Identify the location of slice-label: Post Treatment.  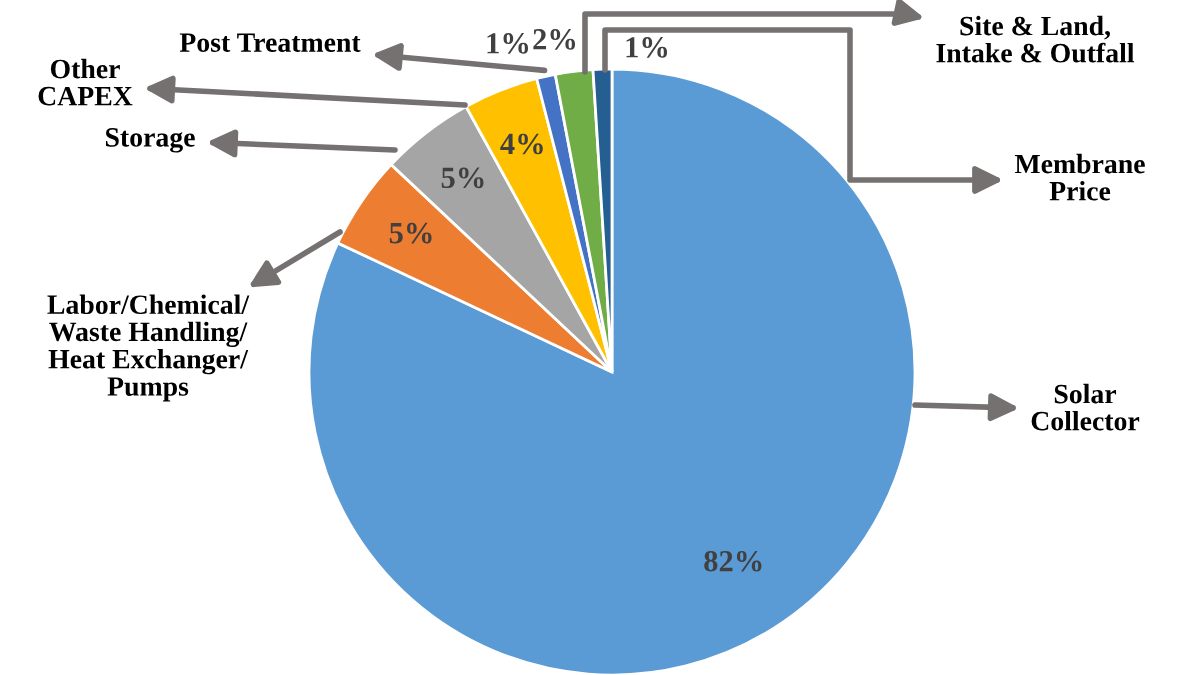
(270, 42).